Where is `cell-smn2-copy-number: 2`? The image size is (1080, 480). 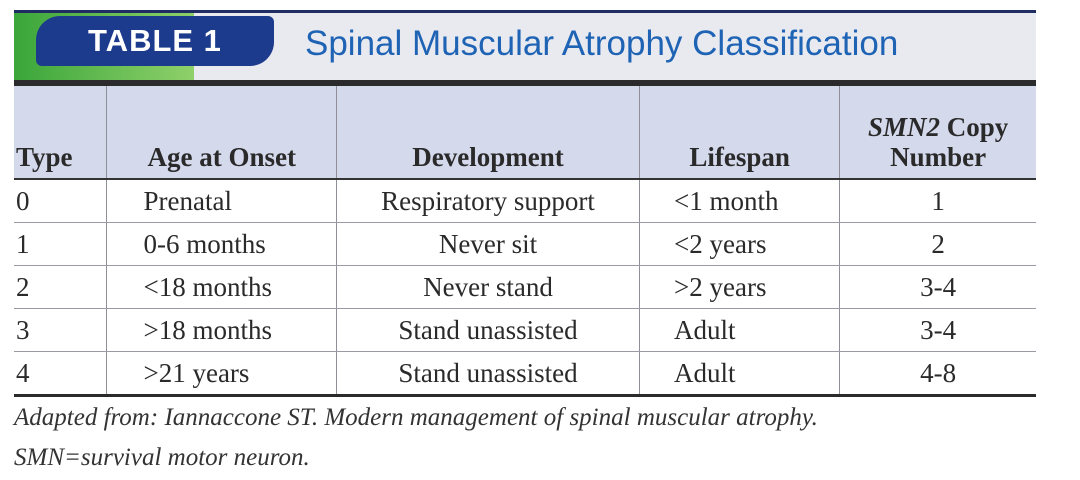 cell-smn2-copy-number: 2 is located at coordinates (937, 244).